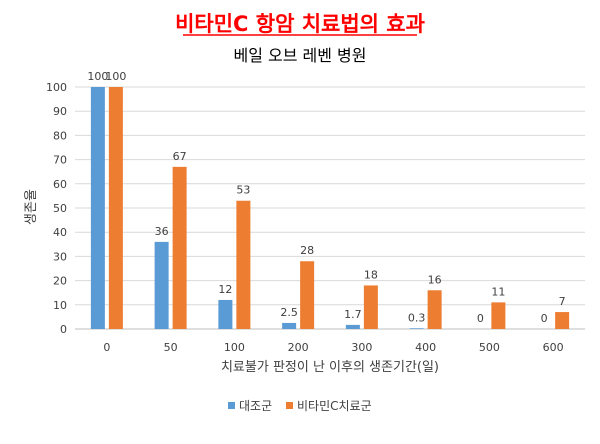 The width and height of the screenshot is (600, 444). Describe the element at coordinates (162, 231) in the screenshot. I see `data-label: 36` at that location.